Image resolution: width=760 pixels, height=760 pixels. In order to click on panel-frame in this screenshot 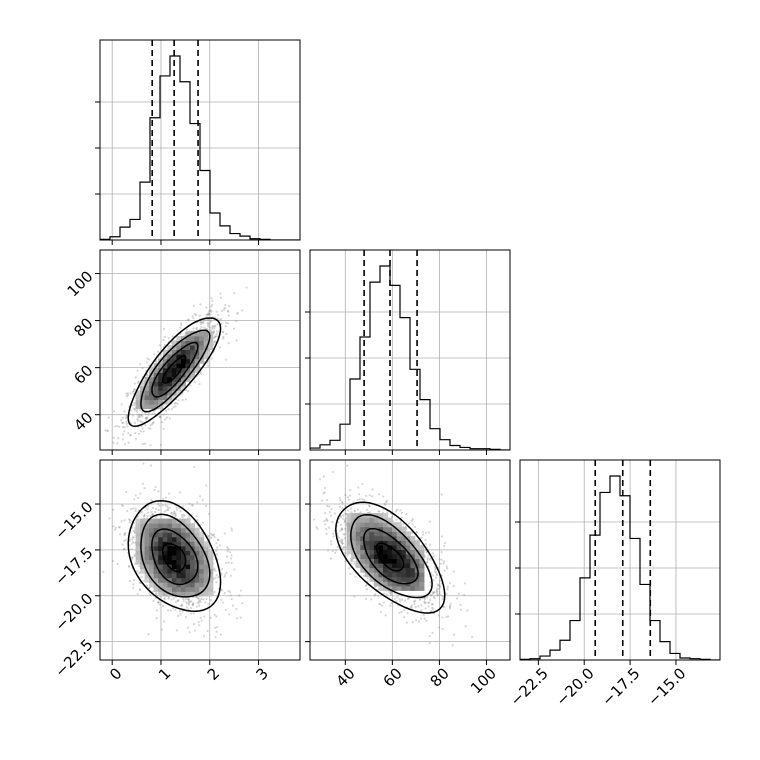, I will do `click(200, 350)`.